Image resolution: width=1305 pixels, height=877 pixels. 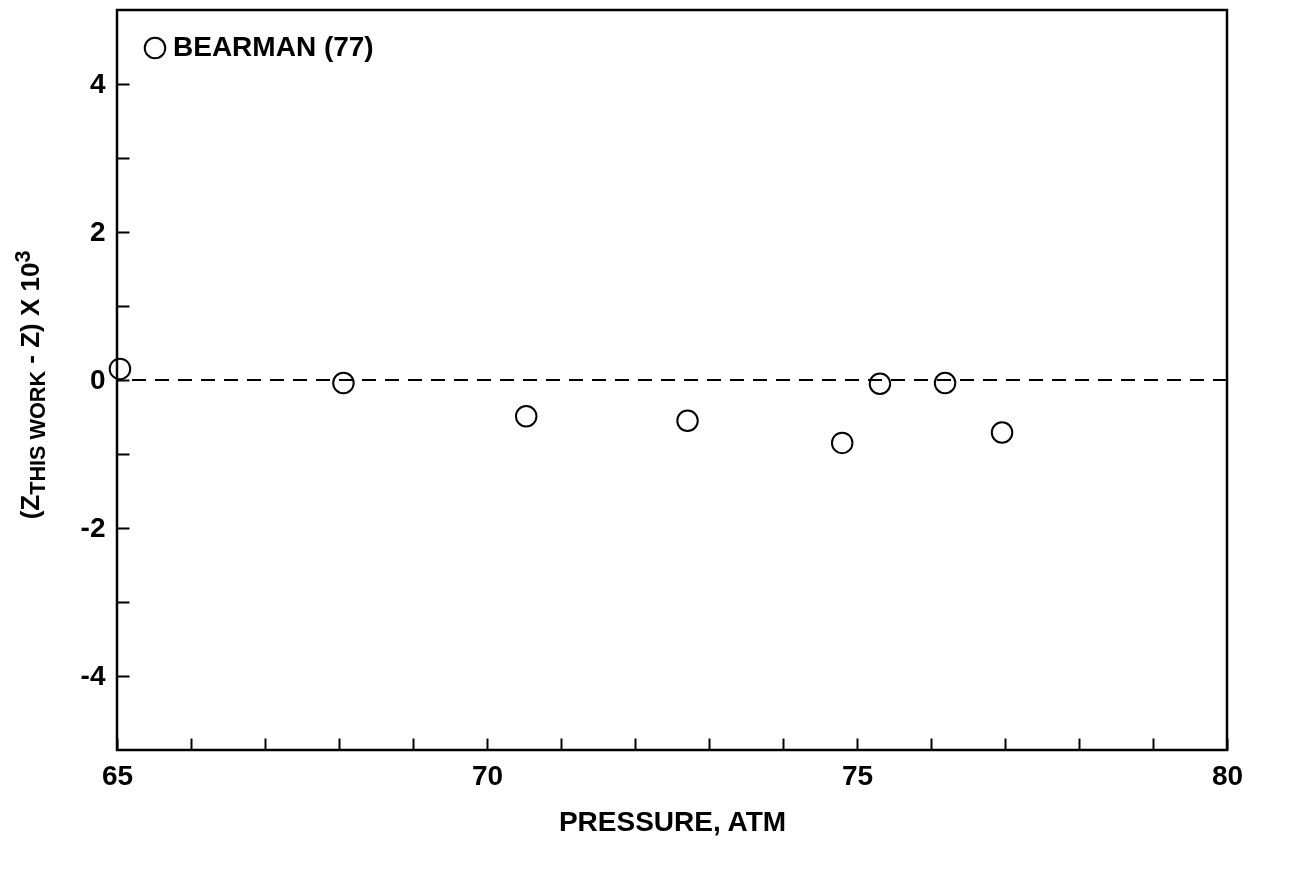 What do you see at coordinates (487, 775) in the screenshot?
I see `x-tick-label: 70` at bounding box center [487, 775].